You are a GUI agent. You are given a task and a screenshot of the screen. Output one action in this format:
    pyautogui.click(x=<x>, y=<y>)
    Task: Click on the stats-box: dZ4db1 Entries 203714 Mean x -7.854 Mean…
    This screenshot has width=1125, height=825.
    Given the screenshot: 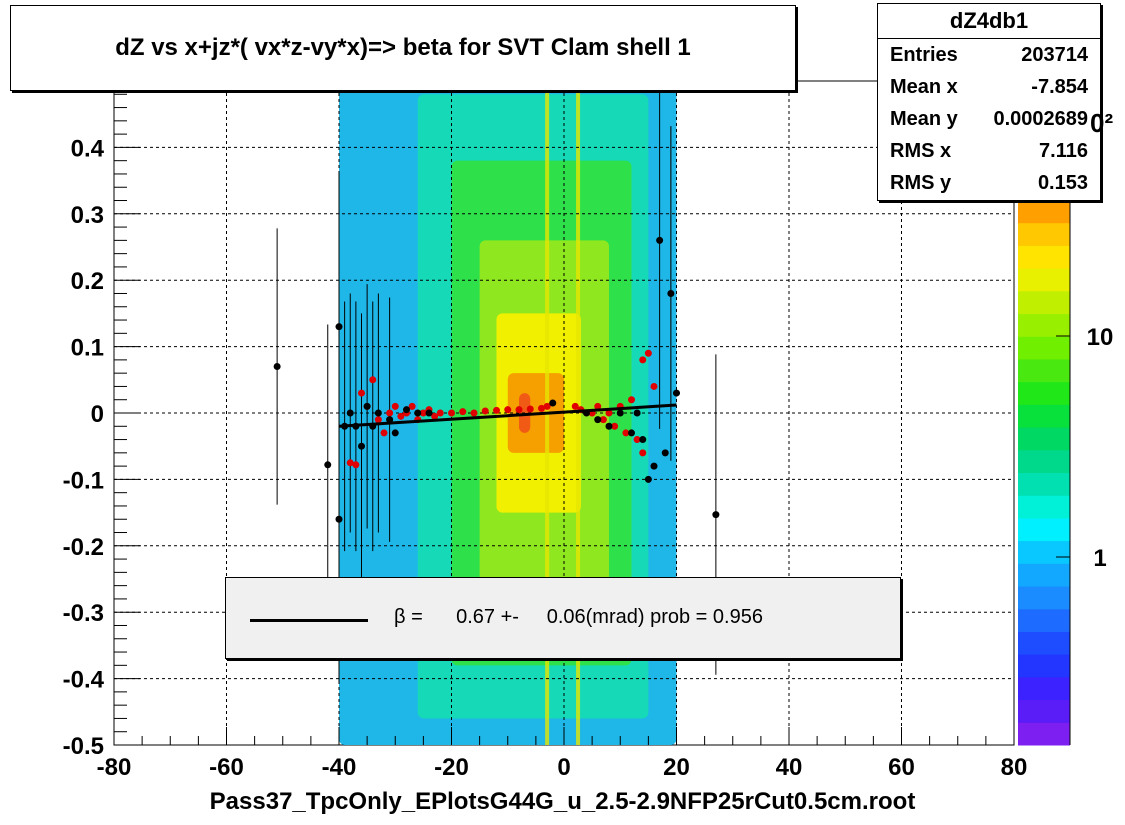 What is the action you would take?
    pyautogui.click(x=989, y=102)
    